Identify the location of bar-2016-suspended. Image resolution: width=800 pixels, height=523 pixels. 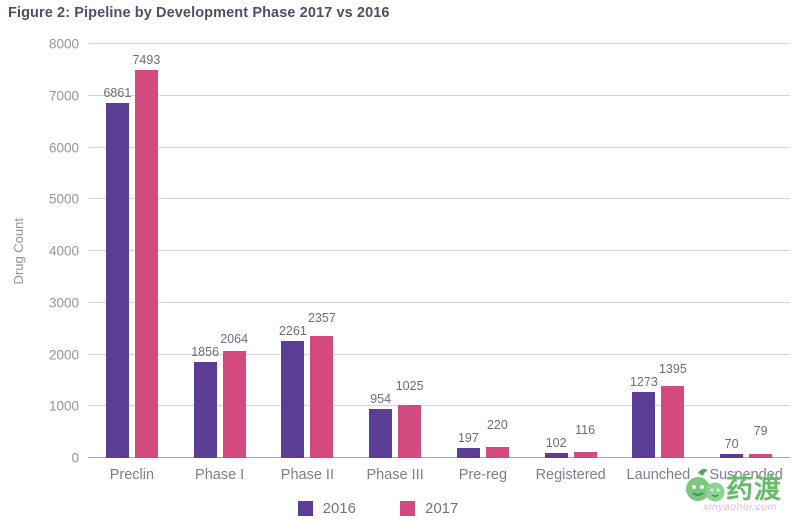
(732, 456).